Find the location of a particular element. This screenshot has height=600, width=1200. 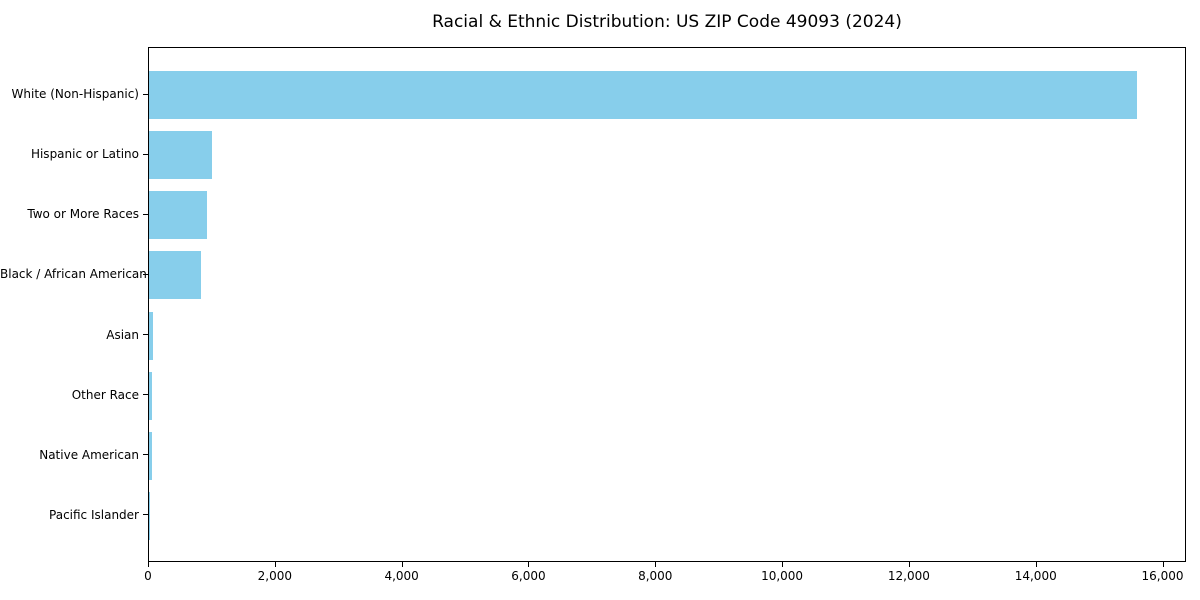

y-axis-category-label: White (Non-Hispanic) is located at coordinates (75, 94).